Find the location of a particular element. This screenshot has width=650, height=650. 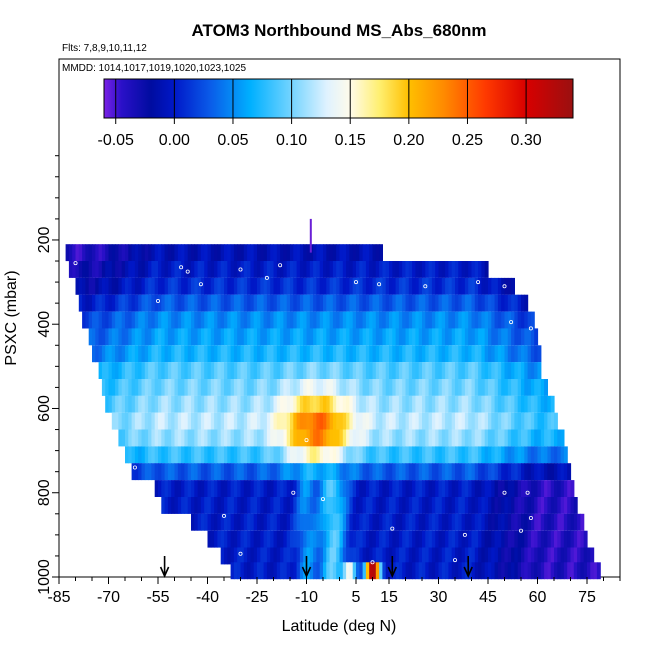

colorbar-gradient is located at coordinates (338, 98).